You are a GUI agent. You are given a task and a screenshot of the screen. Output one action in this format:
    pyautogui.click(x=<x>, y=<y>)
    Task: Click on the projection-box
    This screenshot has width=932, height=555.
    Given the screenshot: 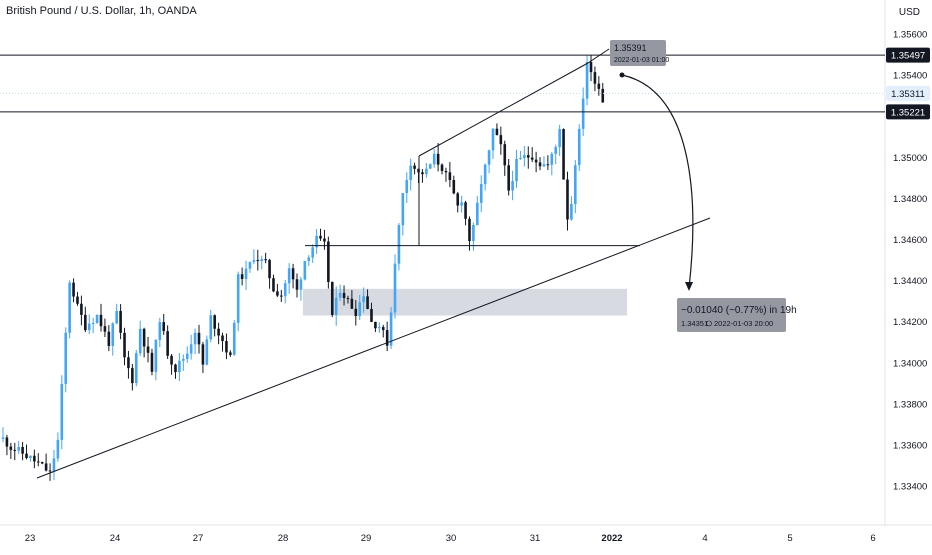 What is the action you would take?
    pyautogui.click(x=731, y=315)
    